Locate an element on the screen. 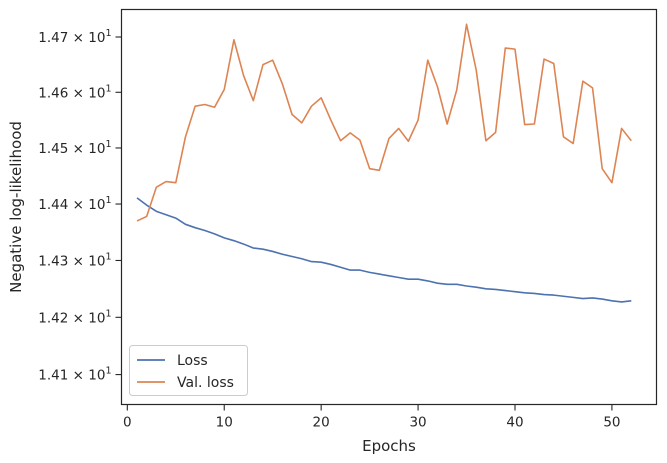 The height and width of the screenshot is (463, 667). y-tick-label: 1.45 × 10¹ is located at coordinates (74, 148).